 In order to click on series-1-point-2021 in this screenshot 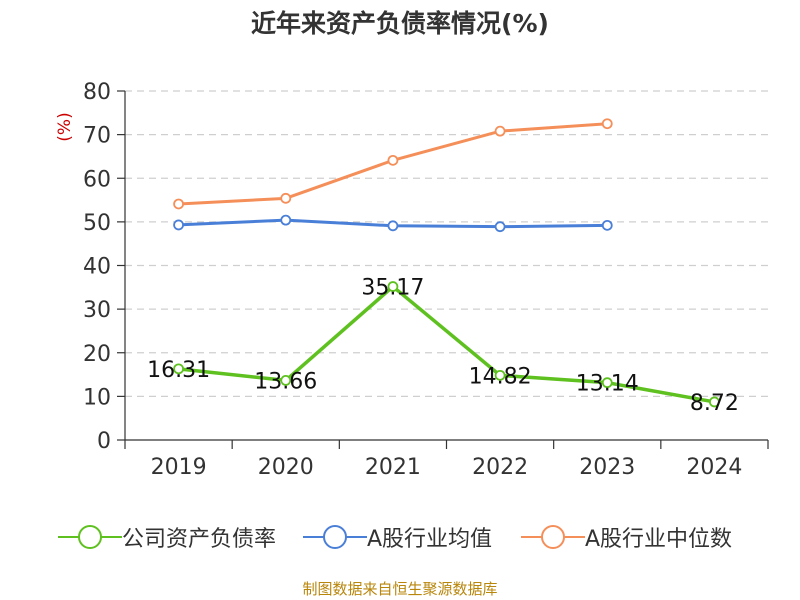, I will do `click(393, 226)`.